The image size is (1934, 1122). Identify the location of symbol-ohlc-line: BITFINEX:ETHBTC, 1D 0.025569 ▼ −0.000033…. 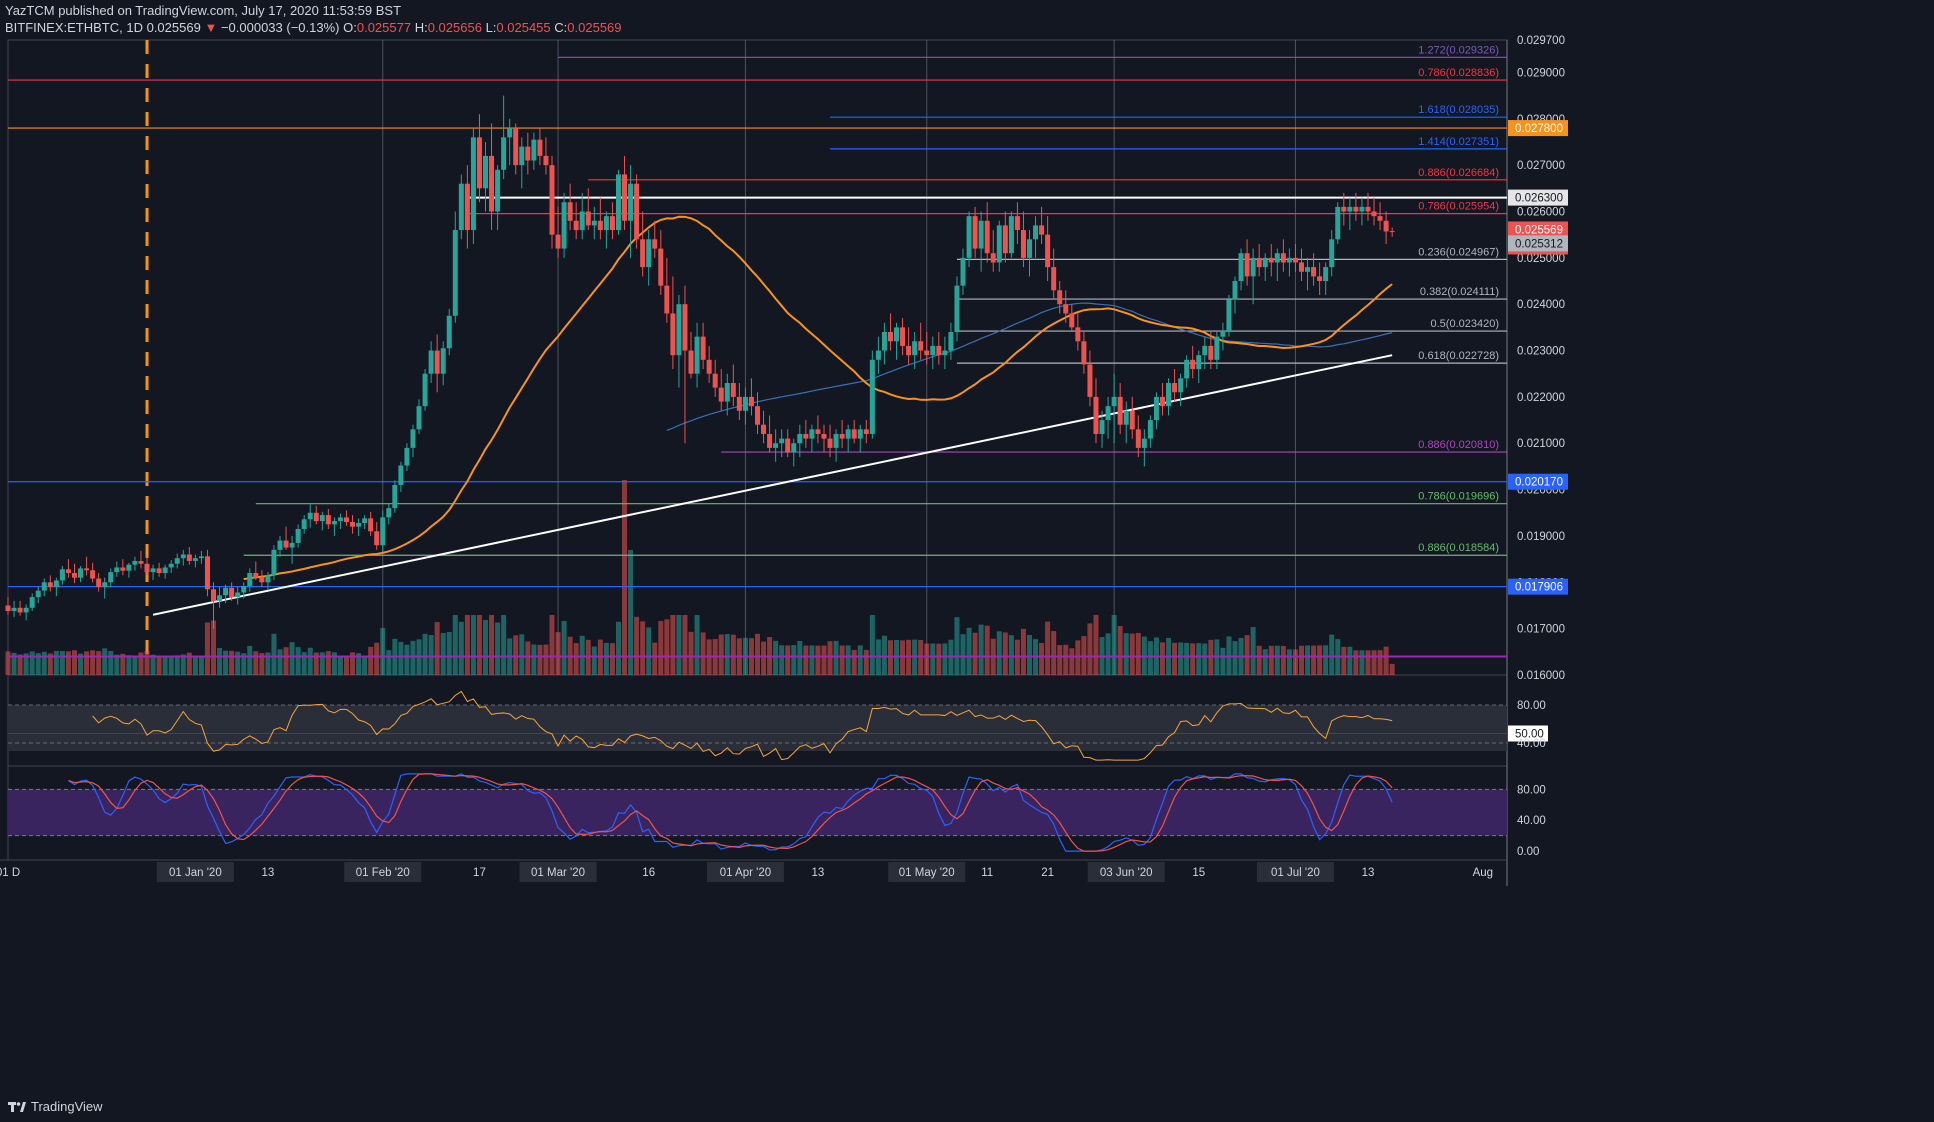
(313, 27).